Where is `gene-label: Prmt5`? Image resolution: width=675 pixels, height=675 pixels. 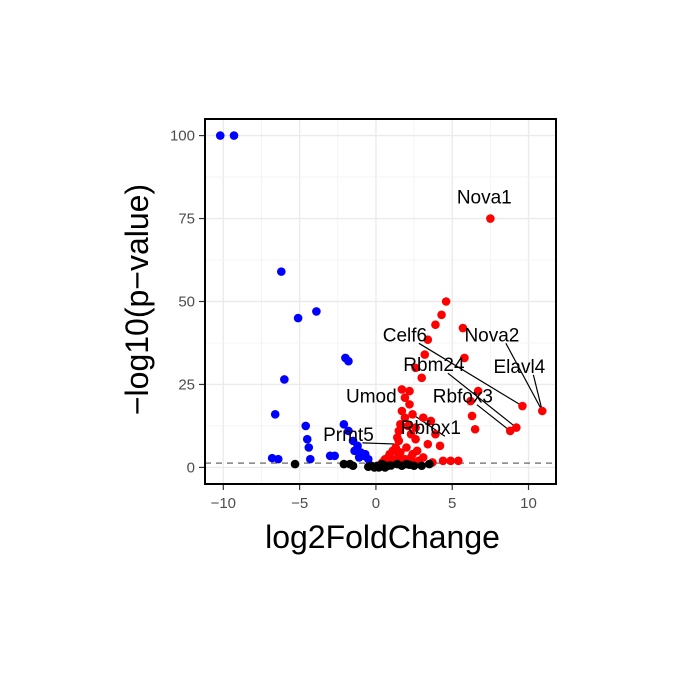
gene-label: Prmt5 is located at coordinates (348, 435).